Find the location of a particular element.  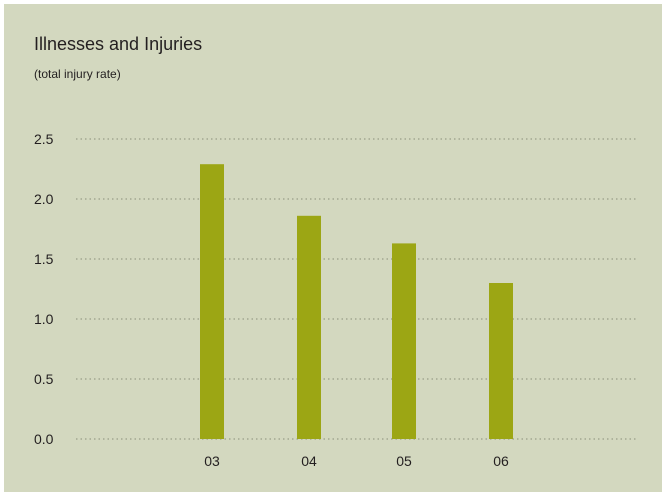

y-tick-label: 2.0 is located at coordinates (44, 199).